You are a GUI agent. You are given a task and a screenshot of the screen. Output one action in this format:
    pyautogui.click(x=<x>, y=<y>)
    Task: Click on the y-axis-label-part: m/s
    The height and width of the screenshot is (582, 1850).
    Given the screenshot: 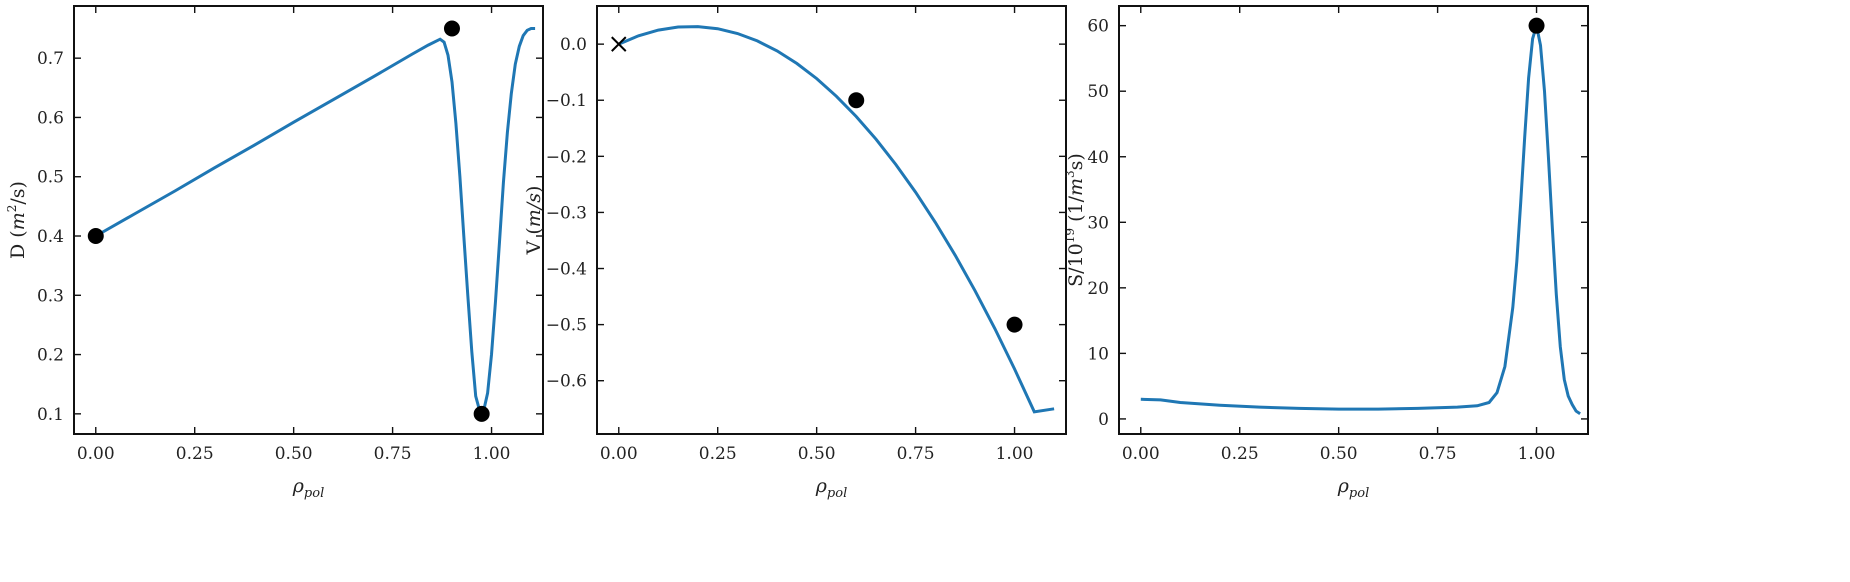 What is the action you would take?
    pyautogui.click(x=534, y=210)
    